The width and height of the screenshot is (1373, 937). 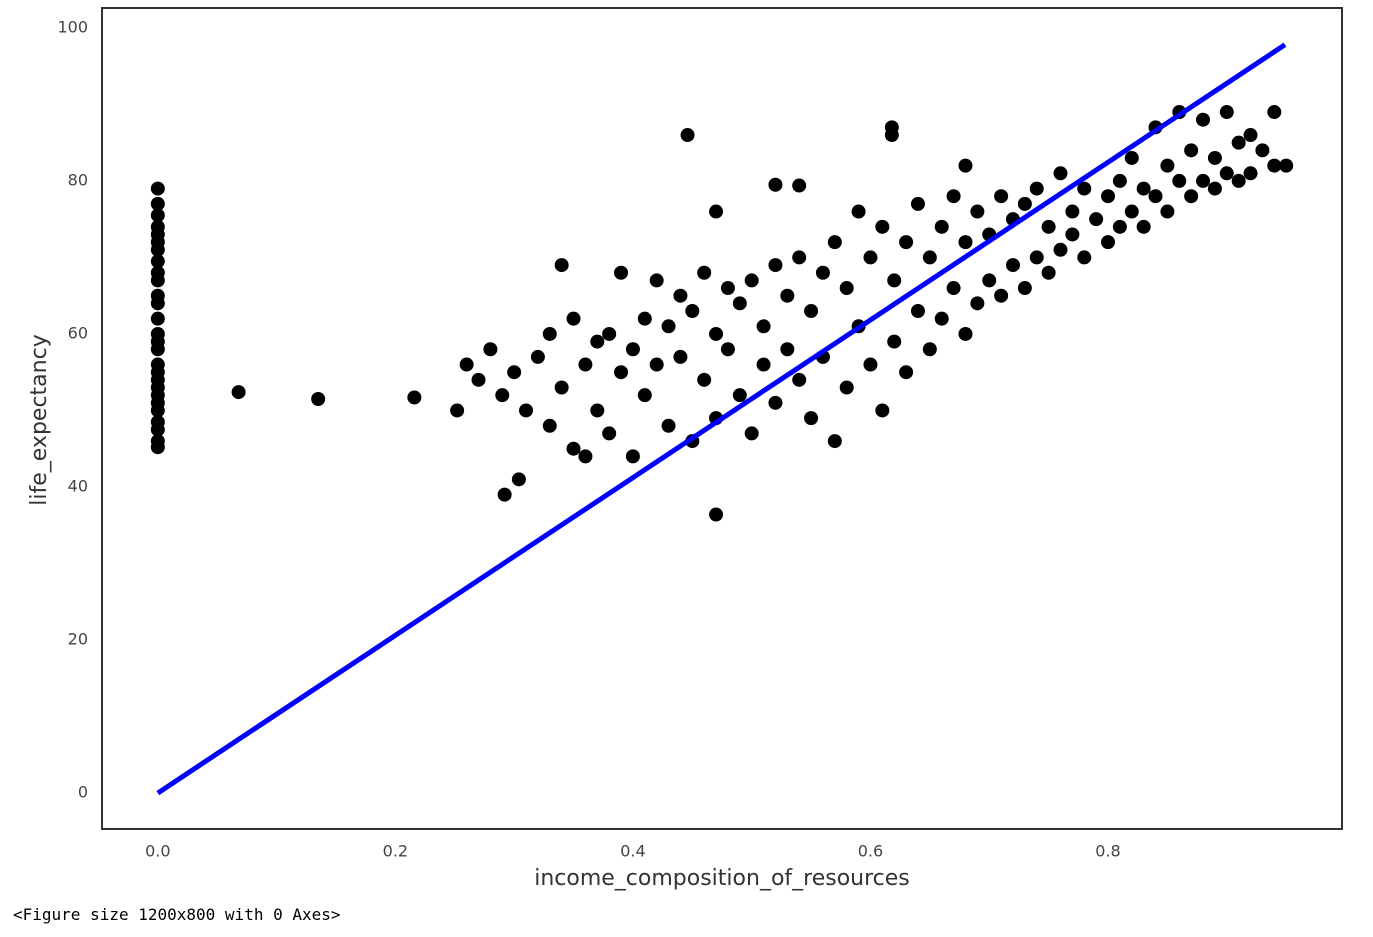 I want to click on y-tick-label: 80, so click(x=78, y=179).